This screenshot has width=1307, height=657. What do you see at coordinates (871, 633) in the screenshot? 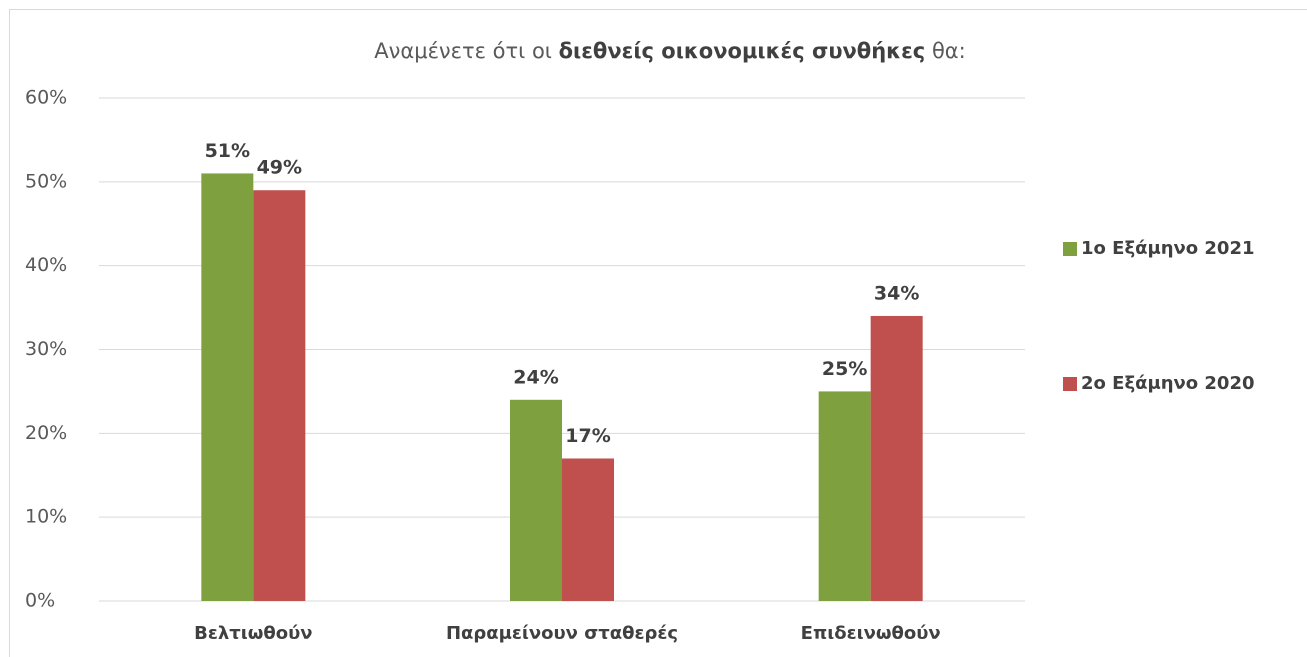
I see `x-tick-label: Επιδεινωθούν` at bounding box center [871, 633].